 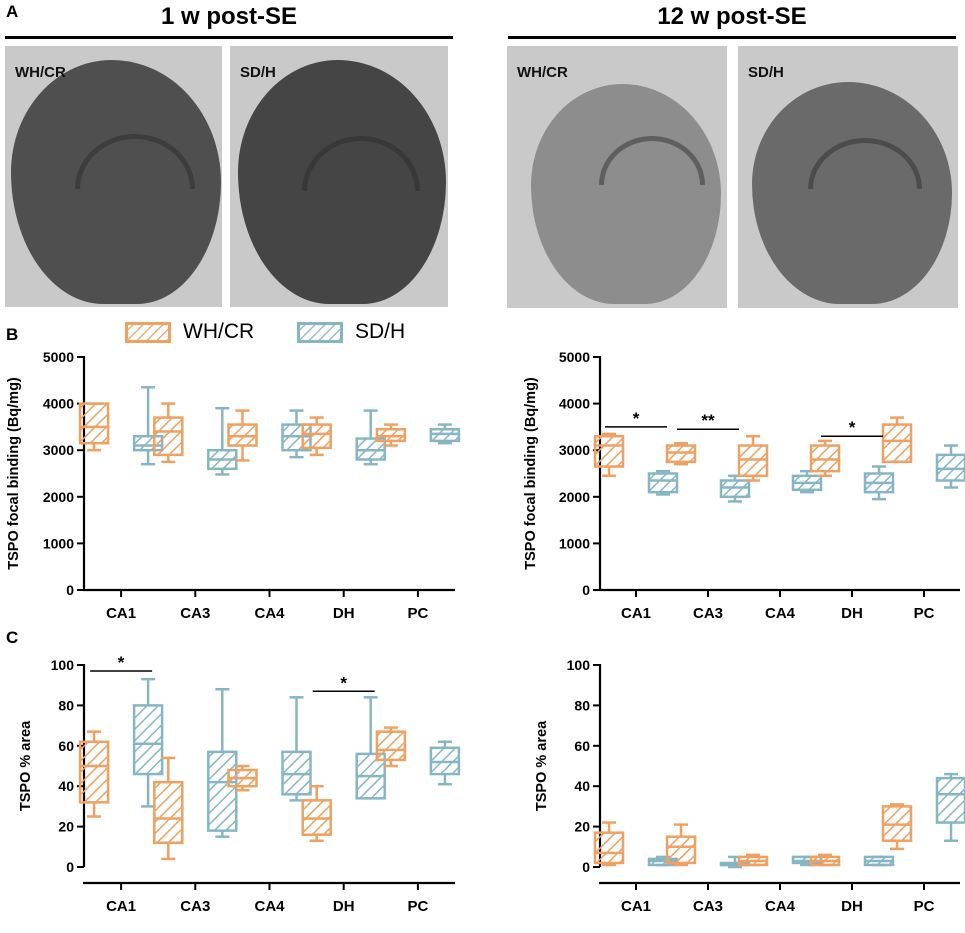 I want to click on significance-marker: **, so click(x=708, y=420).